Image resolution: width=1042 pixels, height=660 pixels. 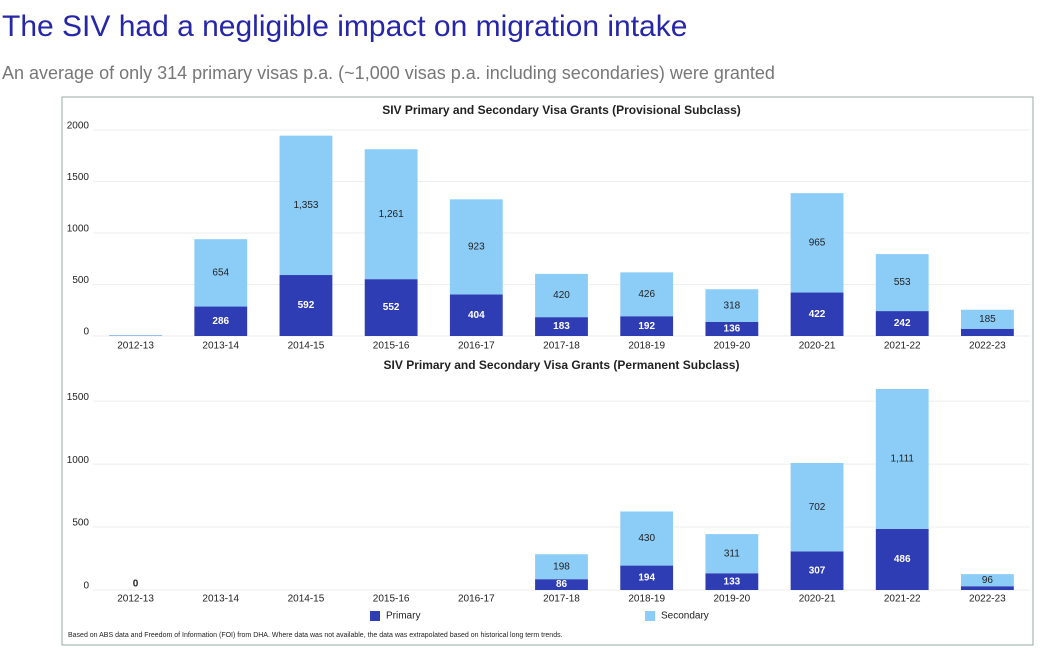 What do you see at coordinates (902, 559) in the screenshot?
I see `data-label: 486` at bounding box center [902, 559].